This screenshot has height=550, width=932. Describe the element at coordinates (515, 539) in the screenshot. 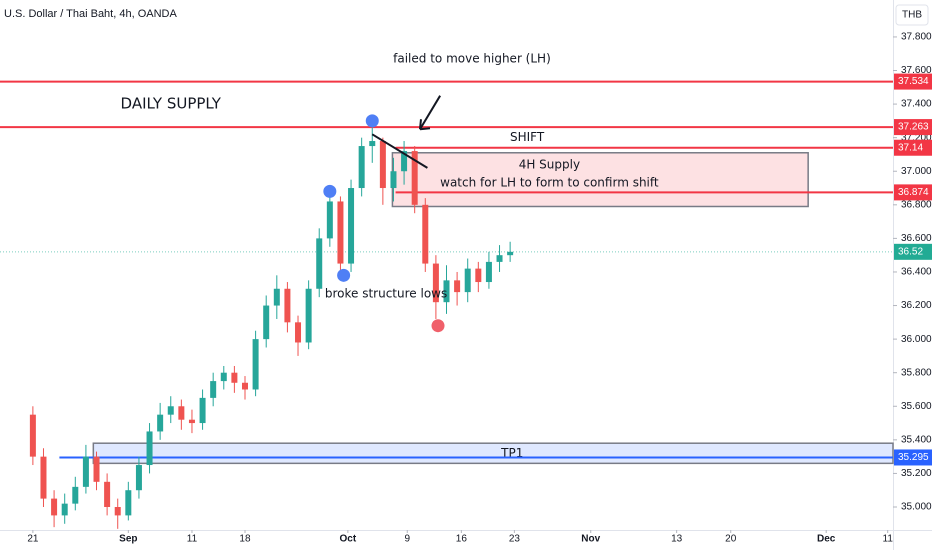

I see `x-tick-label: 23` at that location.